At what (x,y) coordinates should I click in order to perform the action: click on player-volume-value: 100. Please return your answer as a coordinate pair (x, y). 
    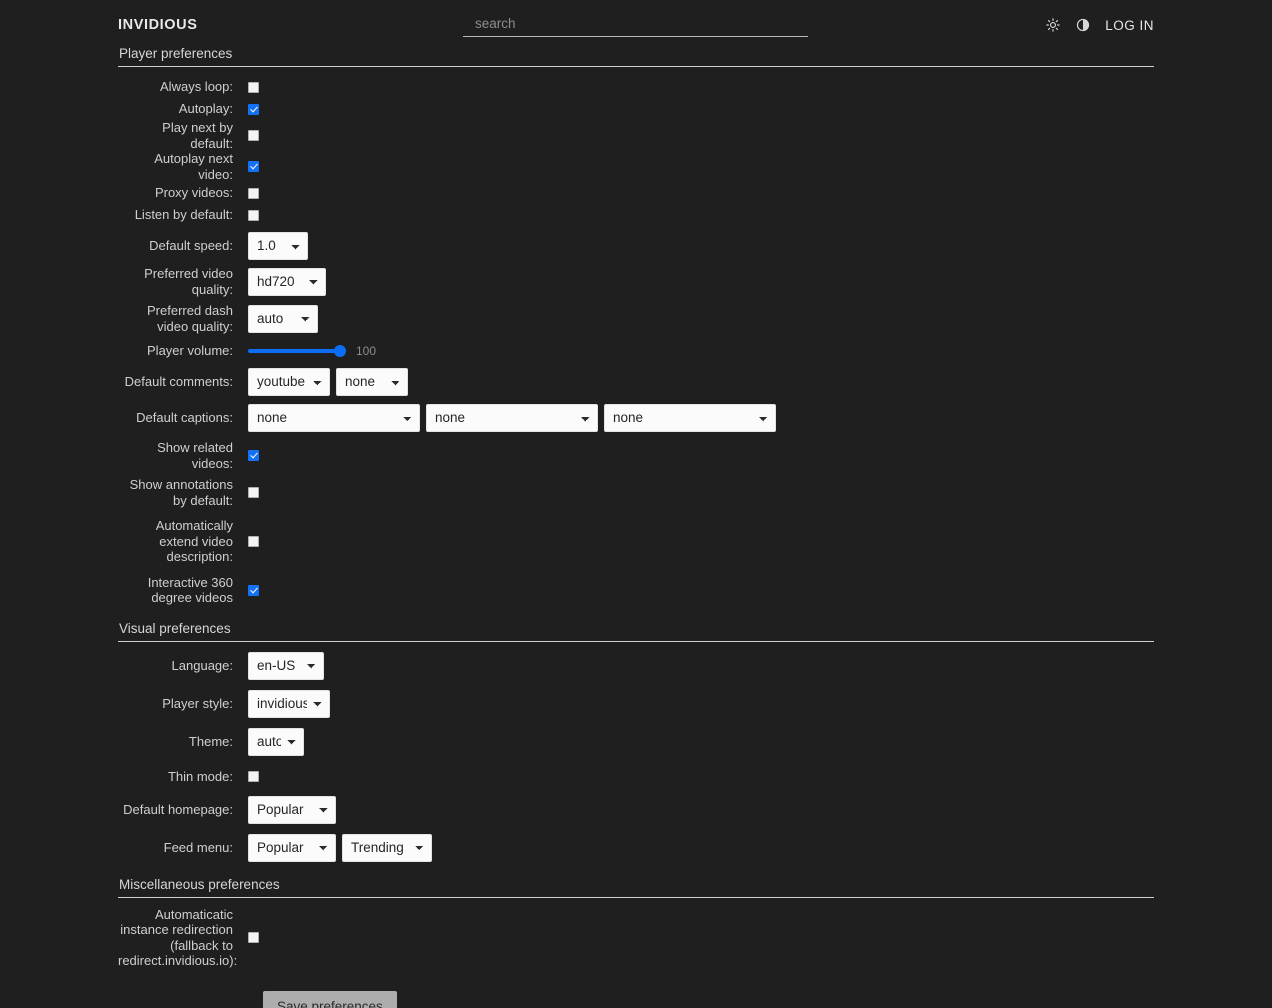
    Looking at the image, I should click on (366, 351).